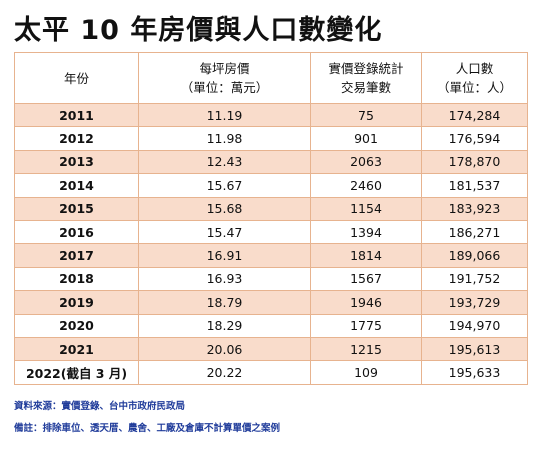  Describe the element at coordinates (224, 115) in the screenshot. I see `cell-price: 11.19` at that location.